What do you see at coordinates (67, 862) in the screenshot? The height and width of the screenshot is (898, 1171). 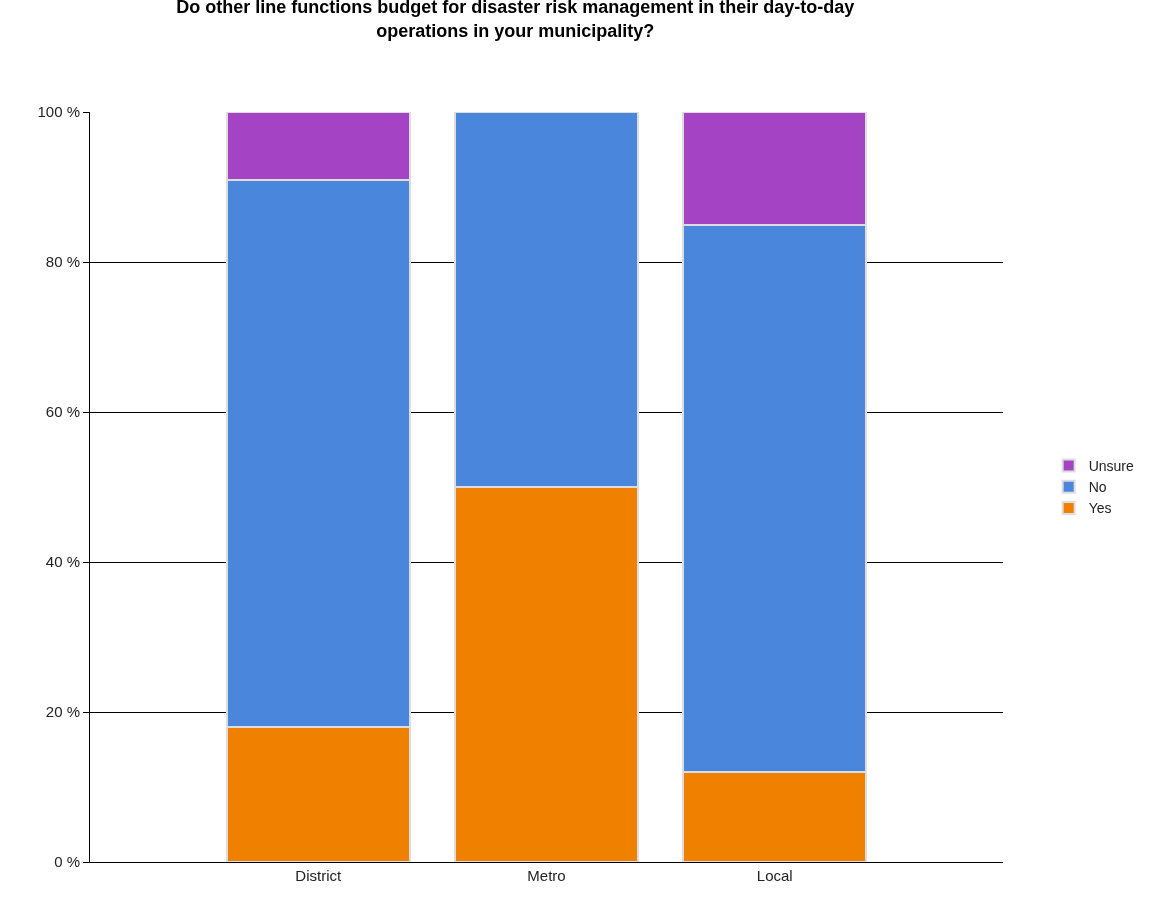 I see `y-tick-label: 0 %` at bounding box center [67, 862].